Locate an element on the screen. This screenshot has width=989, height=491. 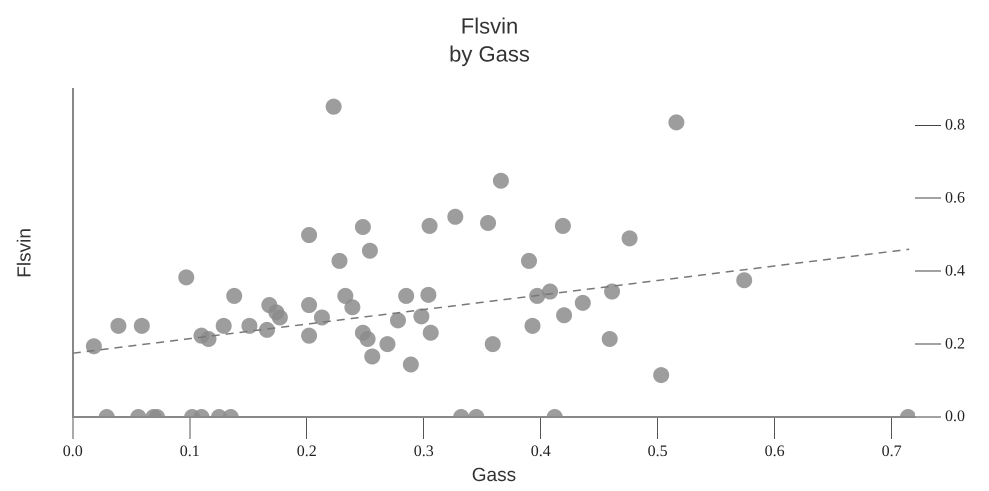
y-tick-label: 0.6 is located at coordinates (955, 197).